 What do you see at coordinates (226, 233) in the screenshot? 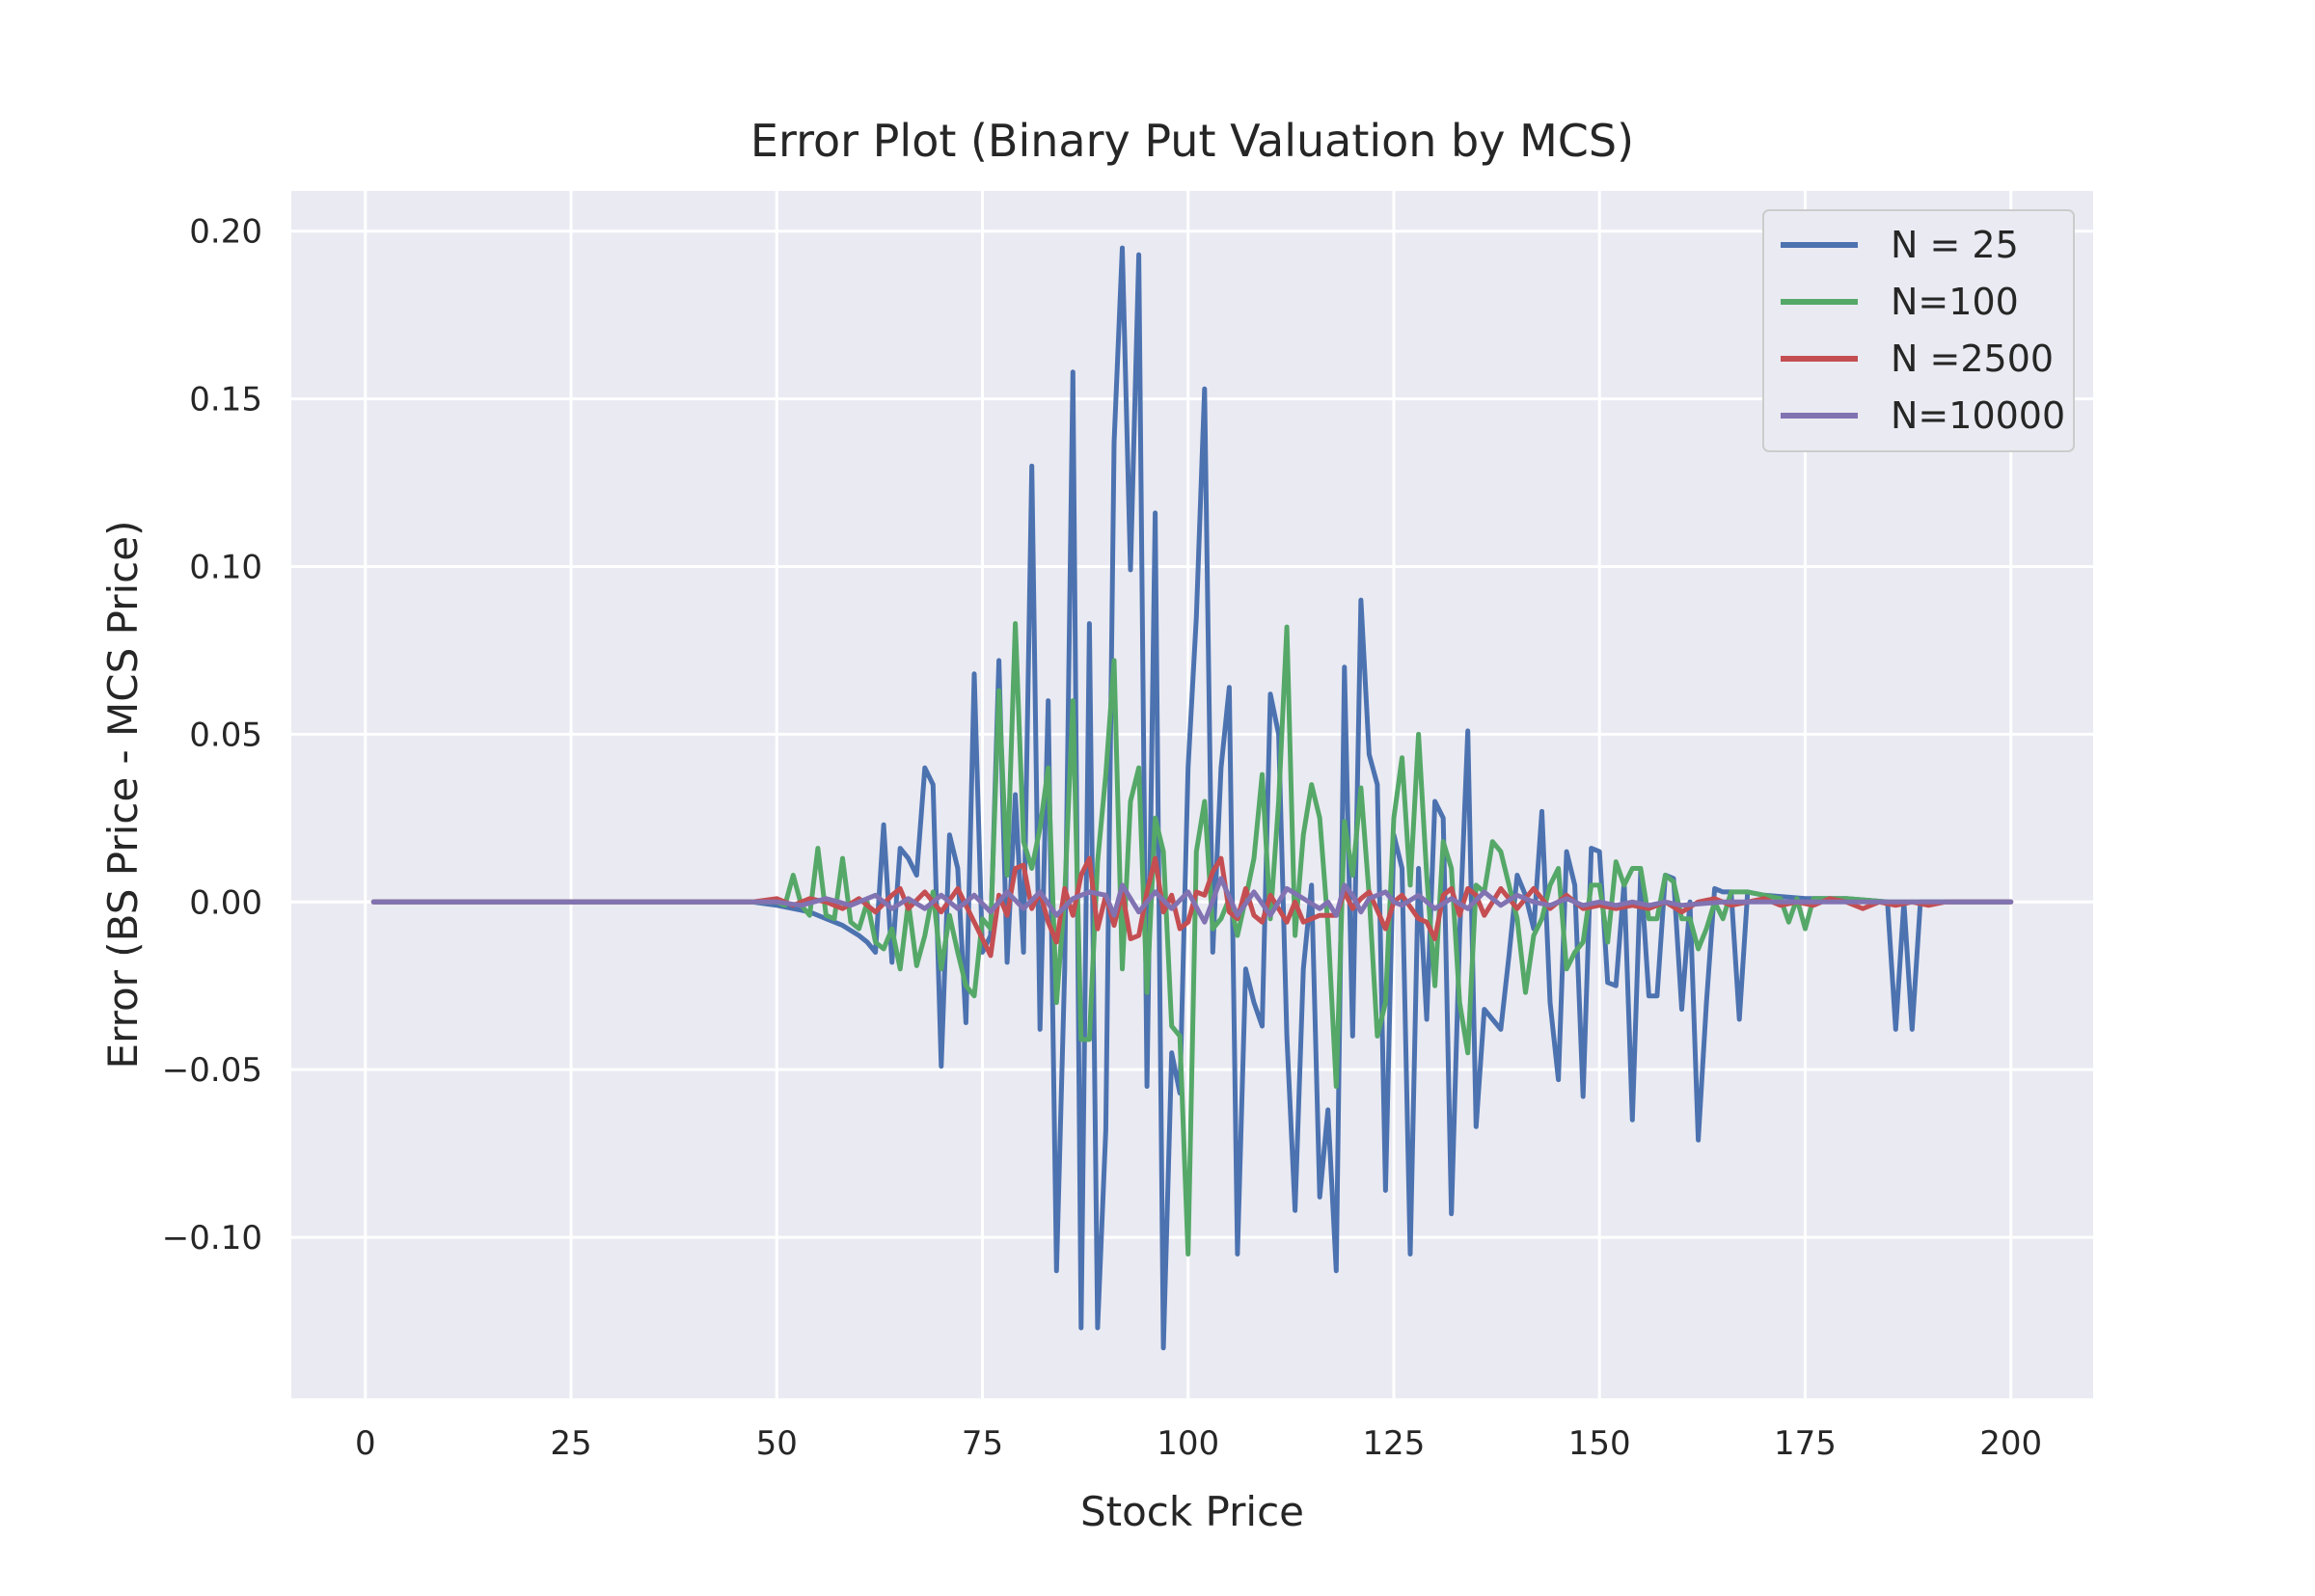
I see `y-tick-label: 0.20` at bounding box center [226, 233].